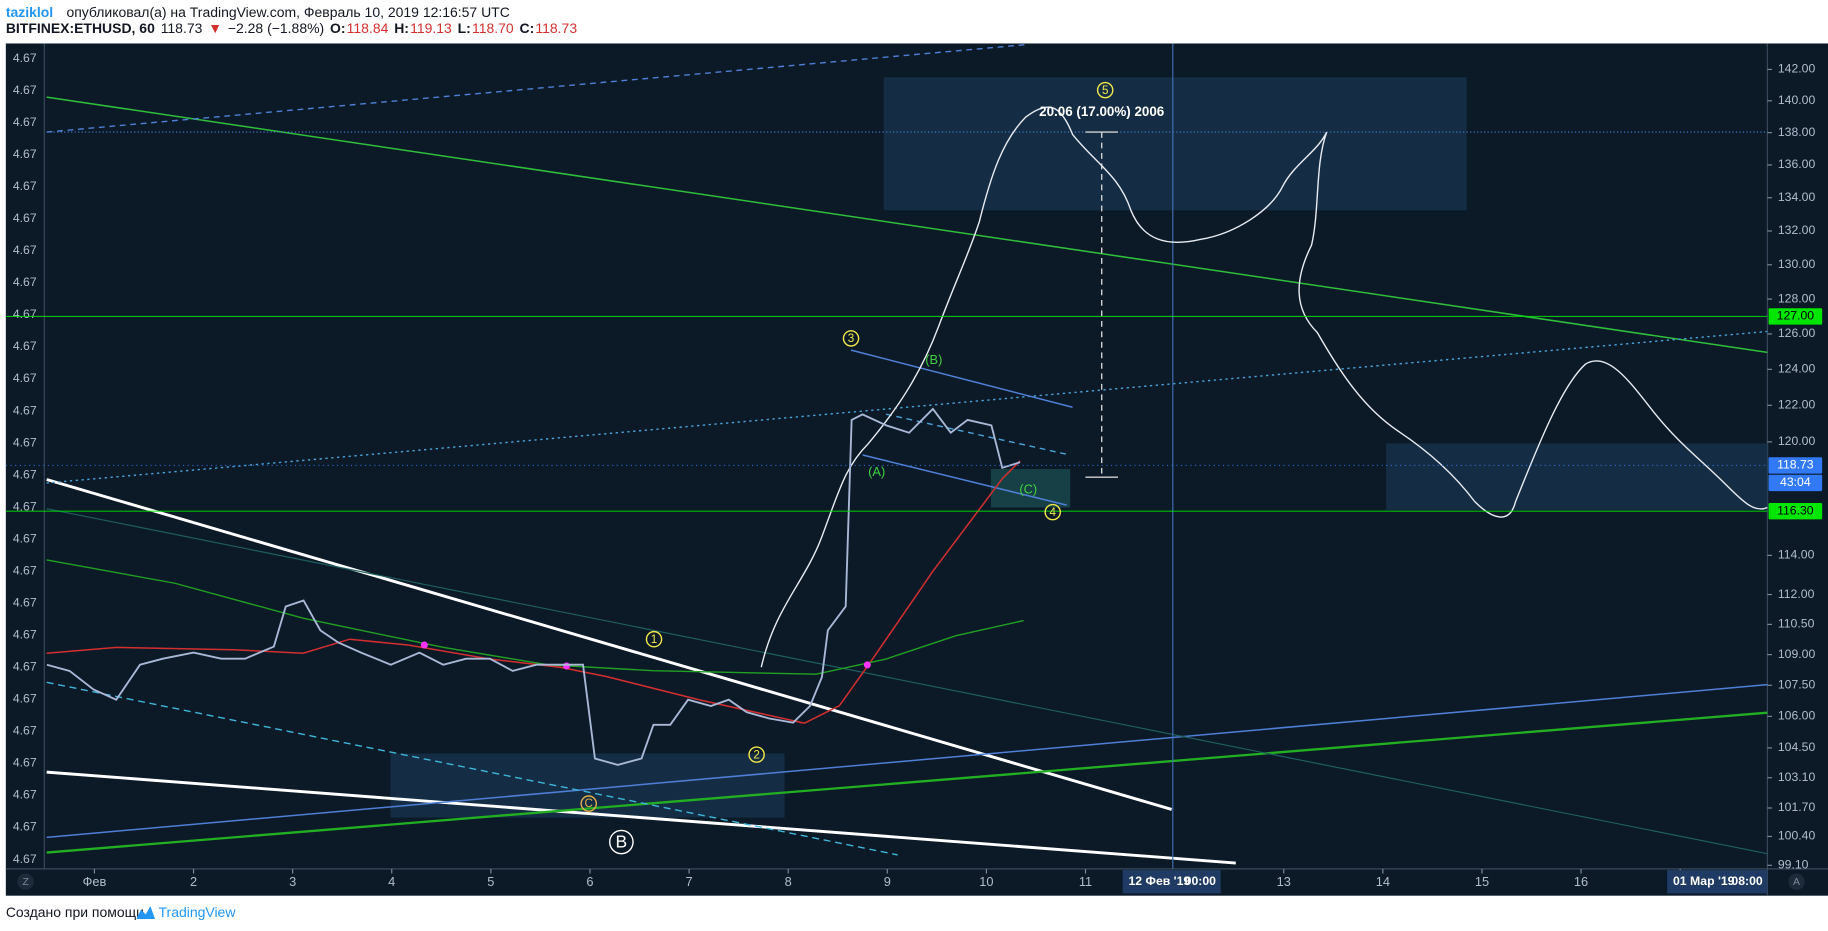  What do you see at coordinates (276, 28) in the screenshot?
I see `legend-item: −2.28 (−1.88%)` at bounding box center [276, 28].